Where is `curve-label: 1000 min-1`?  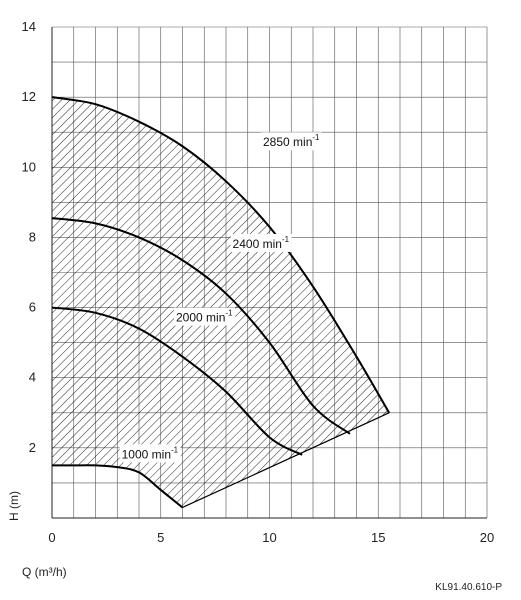
curve-label: 1000 min-1 is located at coordinates (150, 453).